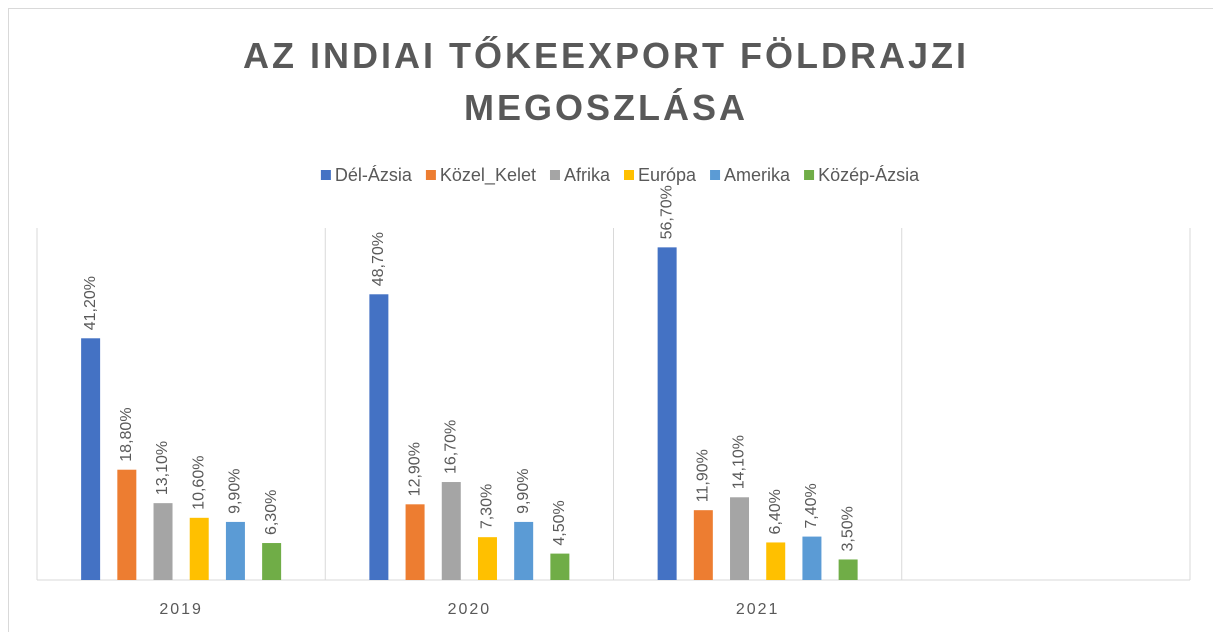  I want to click on data-label: 7,30%, so click(487, 506).